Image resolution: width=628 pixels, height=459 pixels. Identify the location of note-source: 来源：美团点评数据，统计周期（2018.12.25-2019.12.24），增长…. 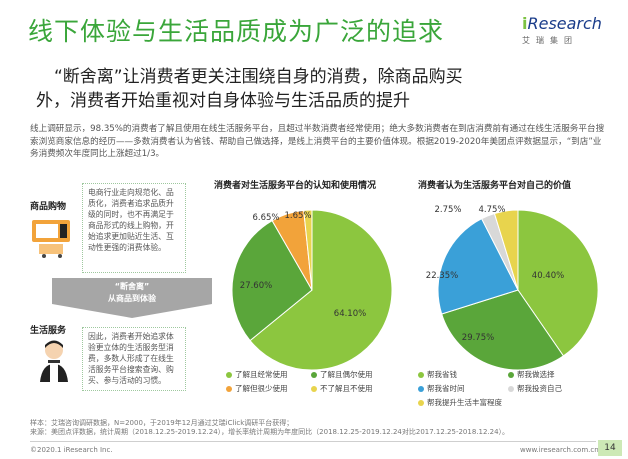
(270, 432).